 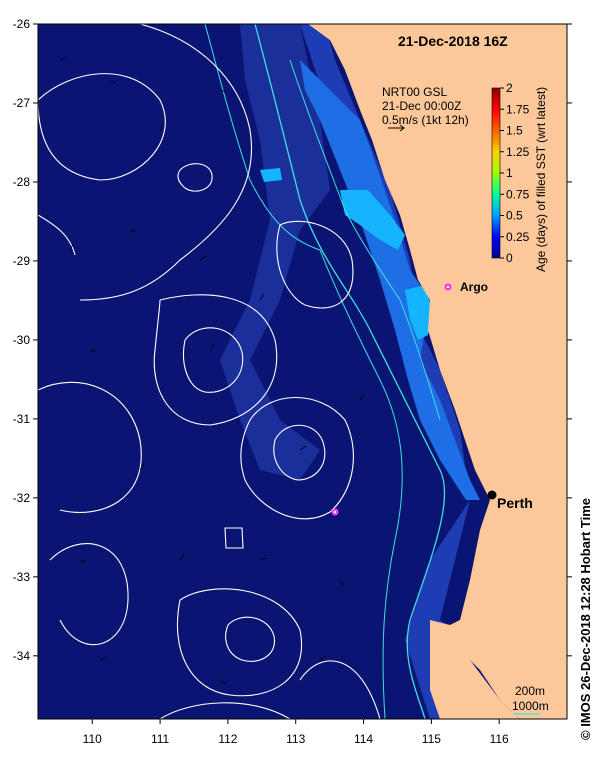 I want to click on contour-north-loop, so click(x=165, y=162).